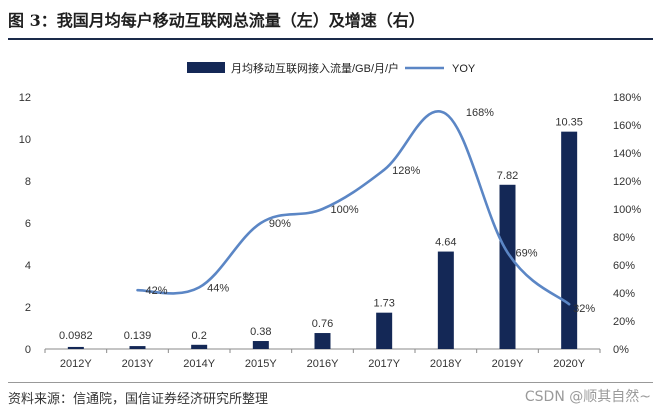  Describe the element at coordinates (624, 322) in the screenshot. I see `y-right-tick-label: 20%` at that location.